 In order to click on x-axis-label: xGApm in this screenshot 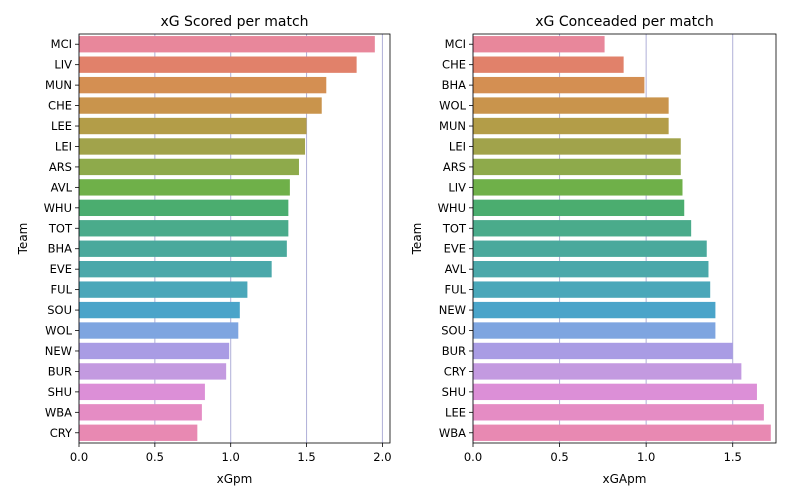, I will do `click(625, 479)`.